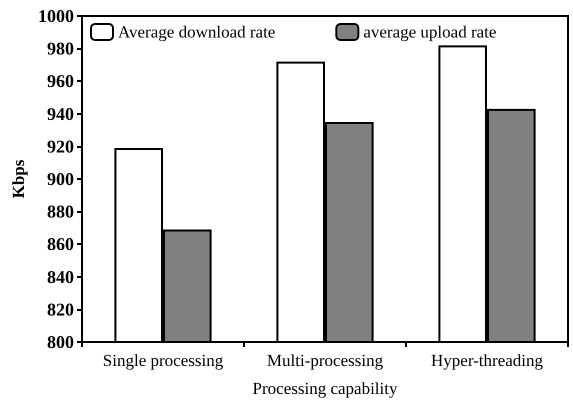 This screenshot has width=573, height=404. I want to click on x-axis-title: Processing capability, so click(325, 388).